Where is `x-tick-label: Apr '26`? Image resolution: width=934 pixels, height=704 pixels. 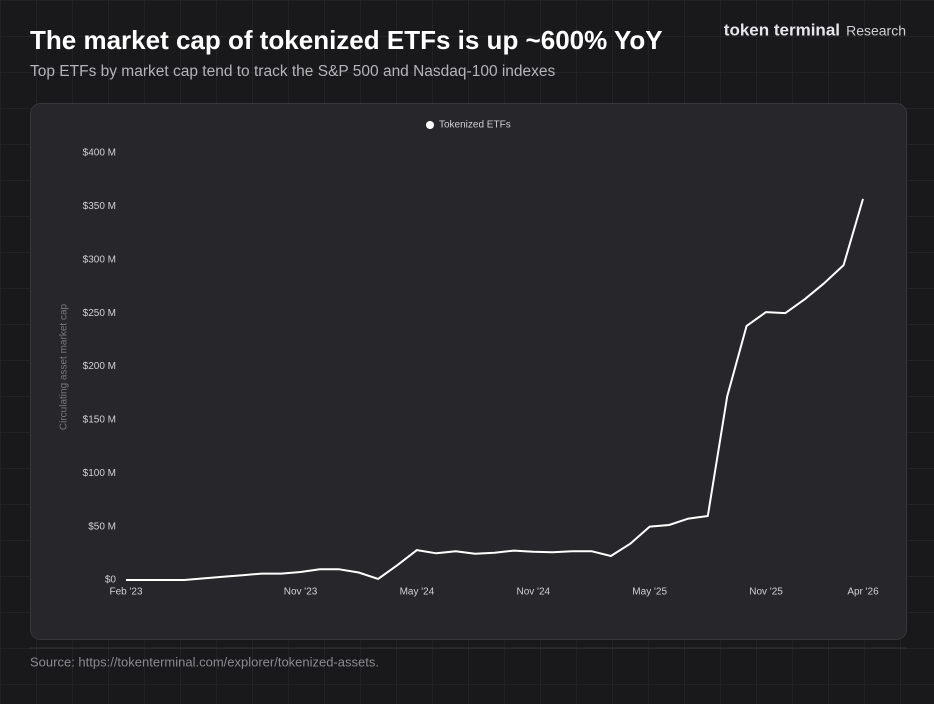
x-tick-label: Apr '26 is located at coordinates (863, 592).